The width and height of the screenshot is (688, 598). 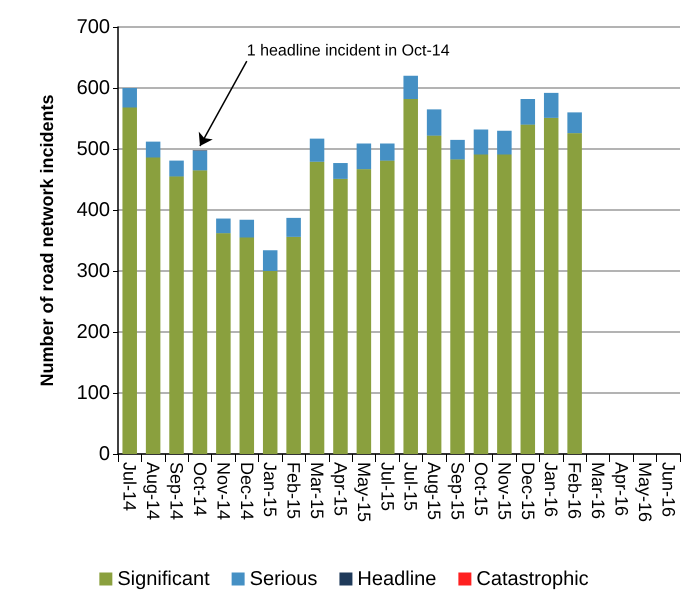 I want to click on x-tick-label: Mar-15, so click(x=317, y=491).